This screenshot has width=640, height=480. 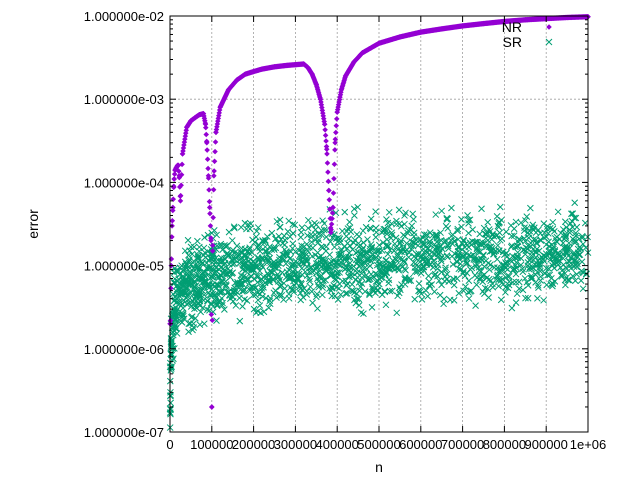 What do you see at coordinates (379, 467) in the screenshot?
I see `x-axis-title: n` at bounding box center [379, 467].